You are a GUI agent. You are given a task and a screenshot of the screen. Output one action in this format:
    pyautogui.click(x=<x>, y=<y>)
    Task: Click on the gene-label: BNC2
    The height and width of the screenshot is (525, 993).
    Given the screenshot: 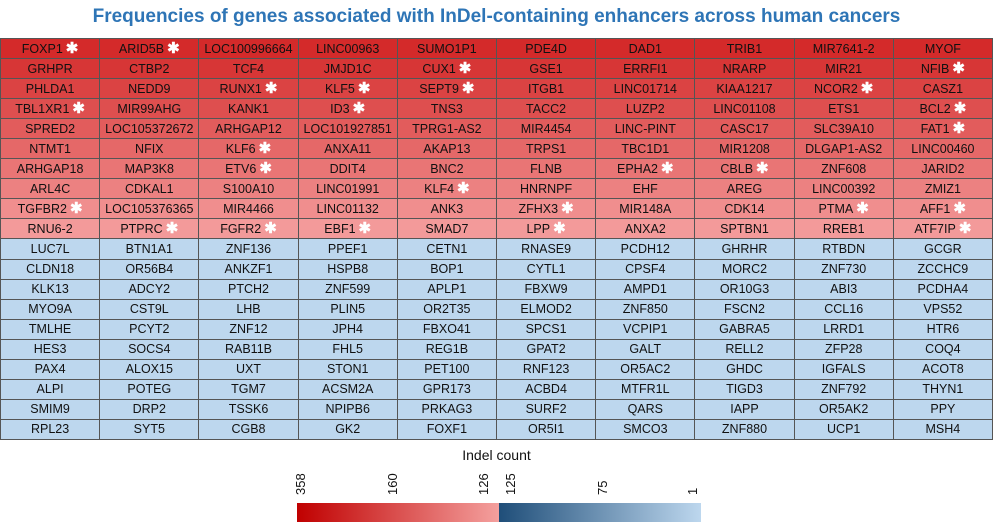 What is the action you would take?
    pyautogui.click(x=447, y=168)
    